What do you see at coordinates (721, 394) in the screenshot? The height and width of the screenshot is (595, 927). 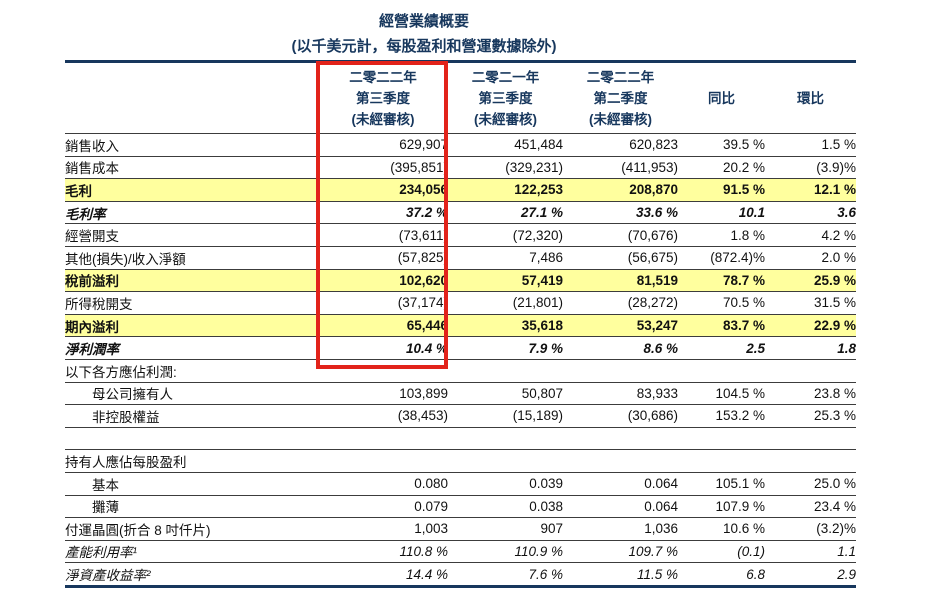 I see `cell-value: 104.5 %` at bounding box center [721, 394].